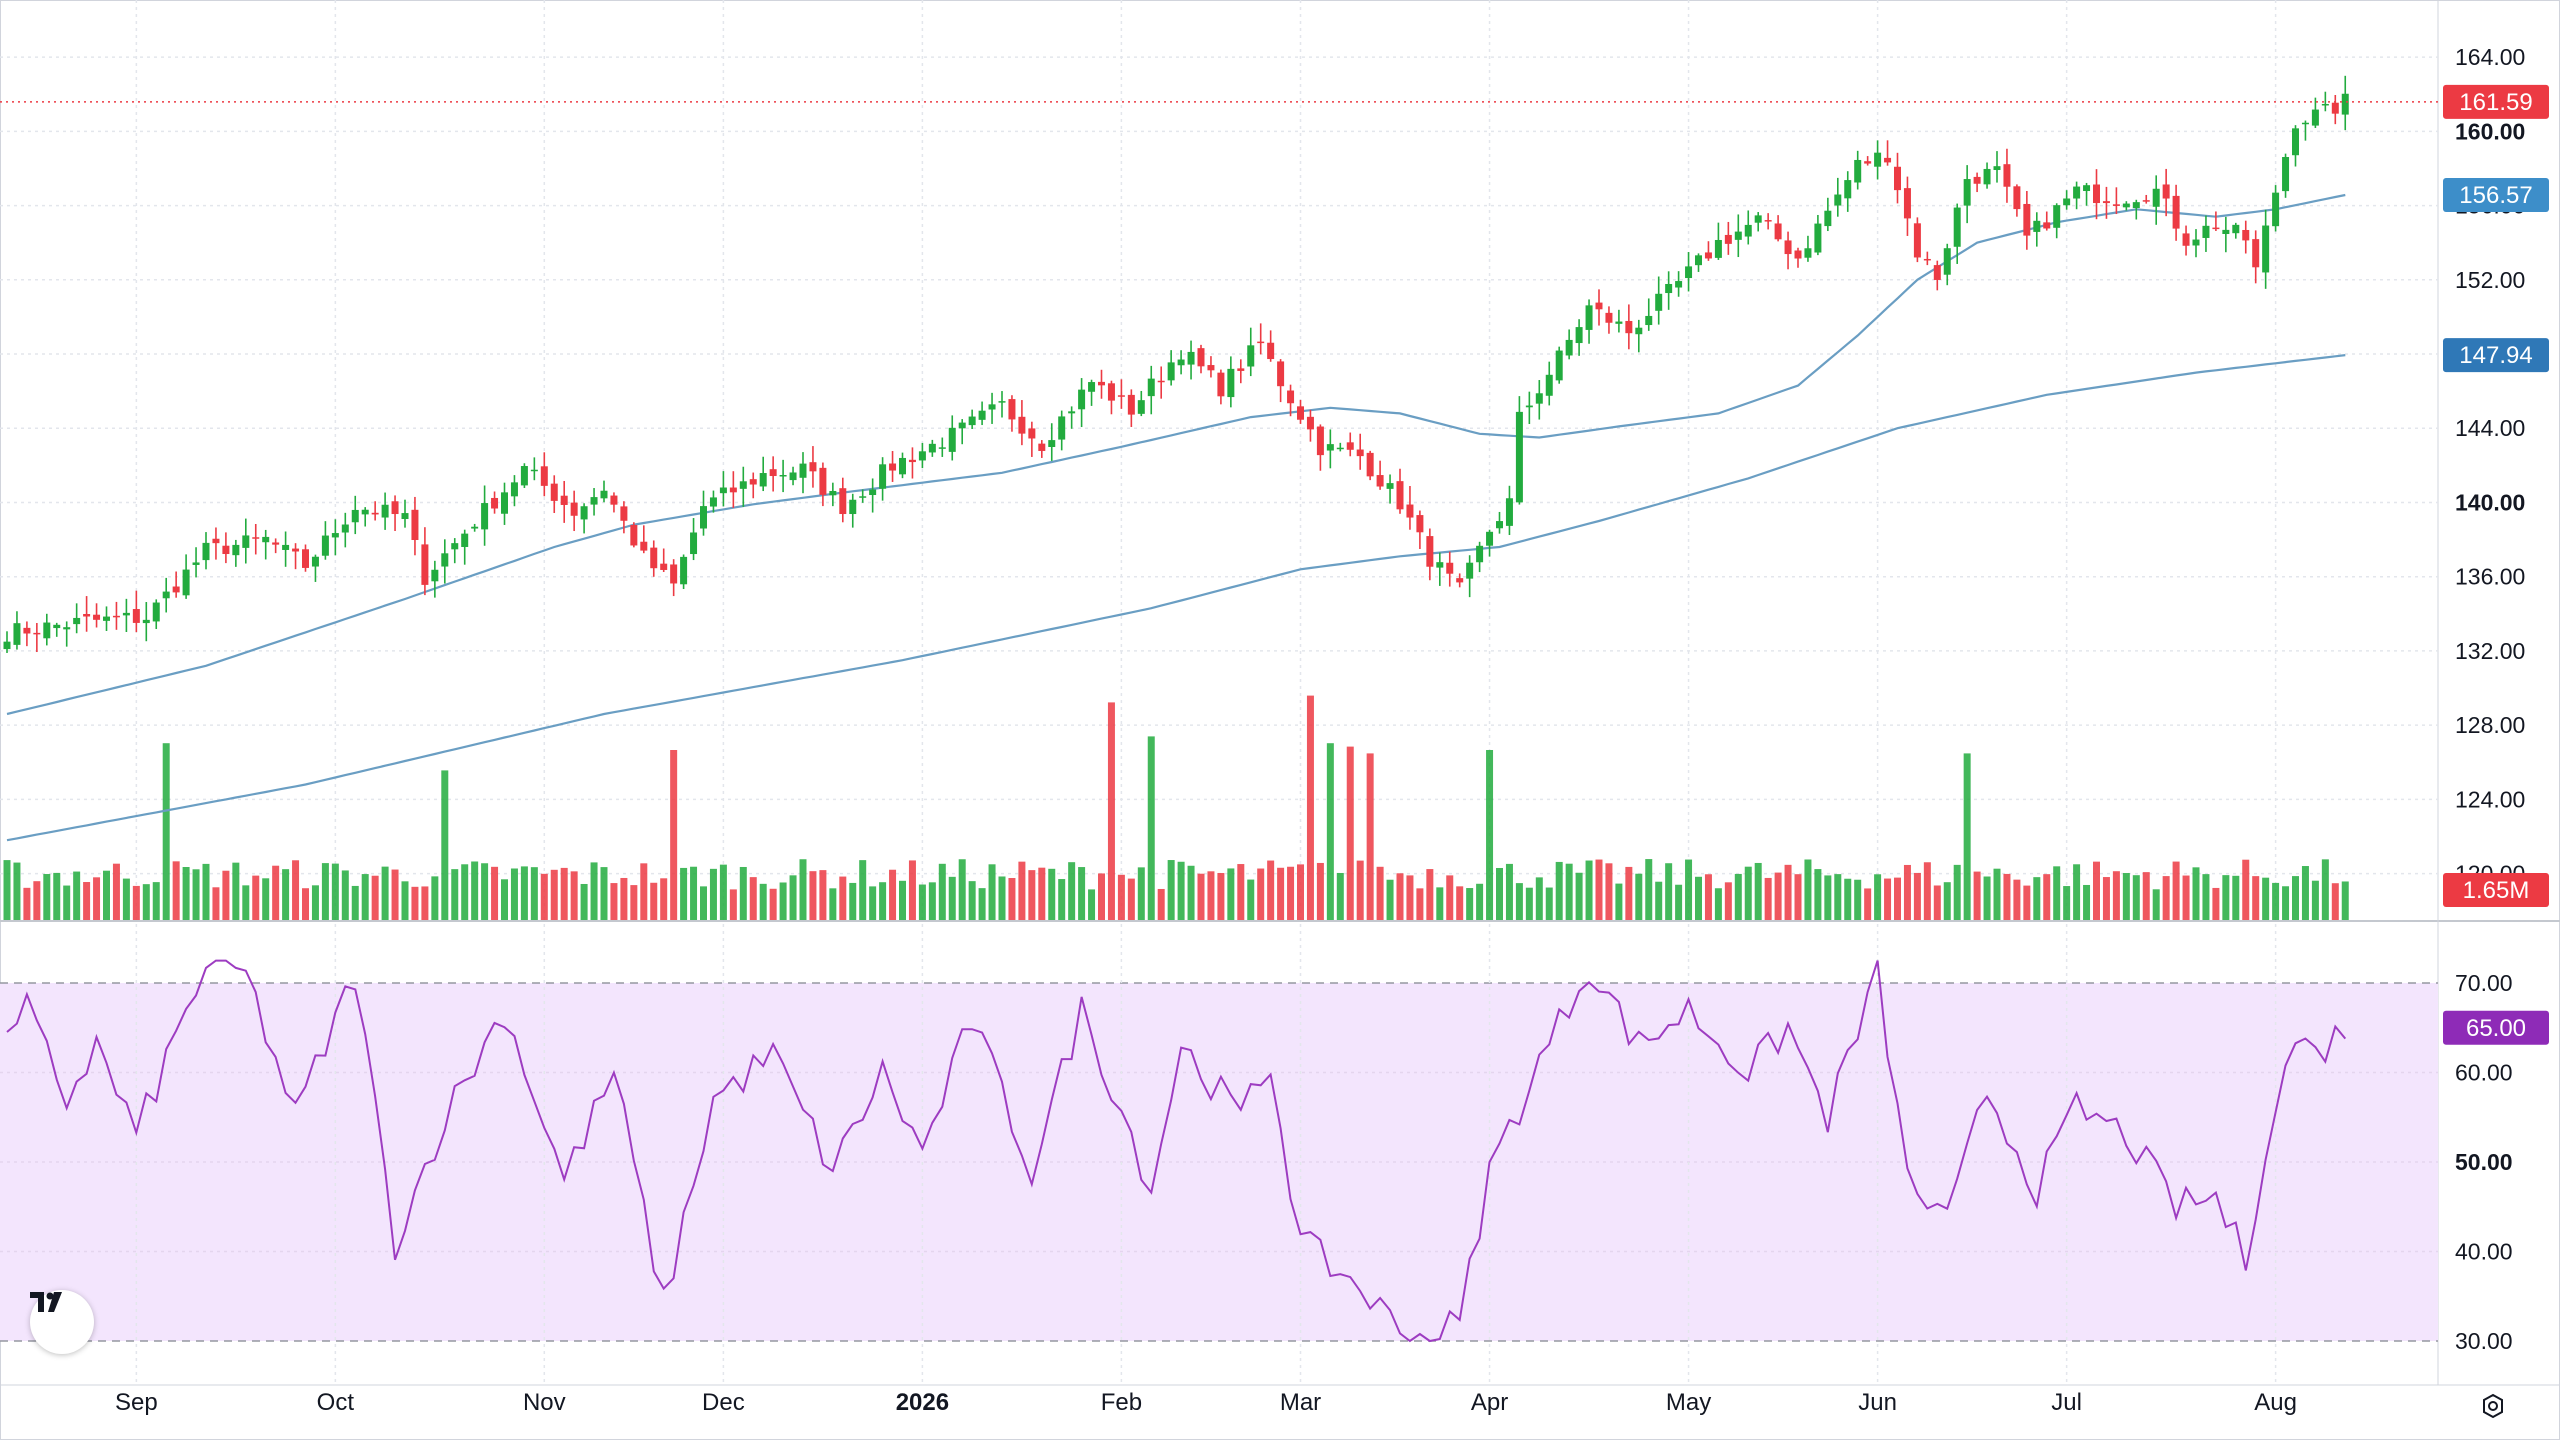 The image size is (2560, 1440). I want to click on time-tick-label: Nov, so click(544, 1402).